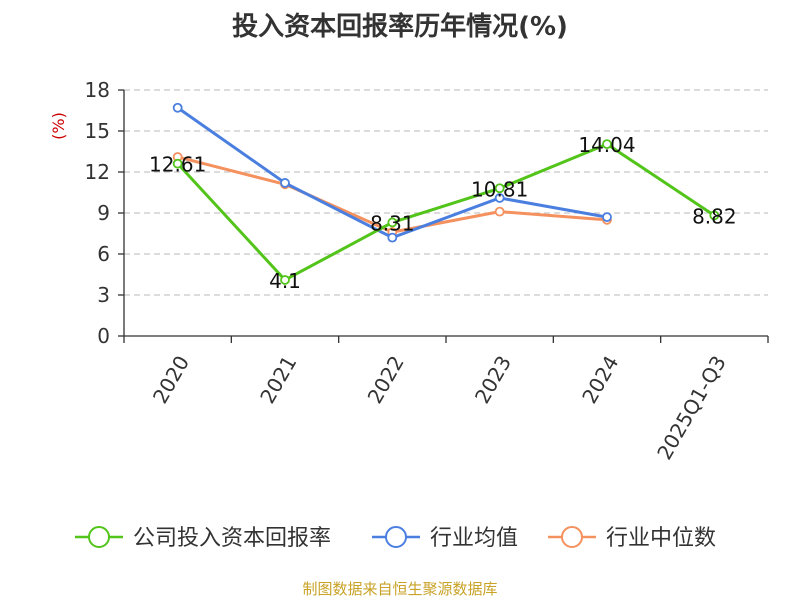 This screenshot has height=600, width=800. I want to click on legend-label: 行业中位数, so click(661, 538).